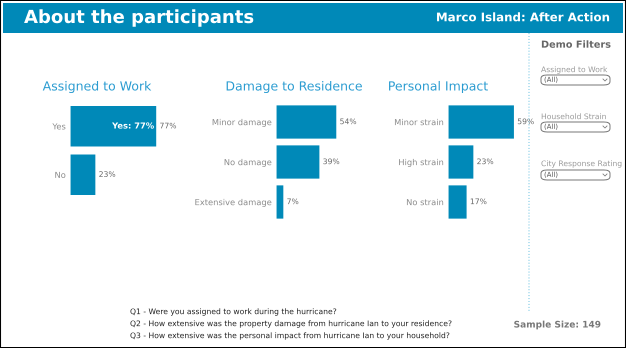 The width and height of the screenshot is (626, 348). I want to click on y-tick-label: No damage, so click(248, 162).